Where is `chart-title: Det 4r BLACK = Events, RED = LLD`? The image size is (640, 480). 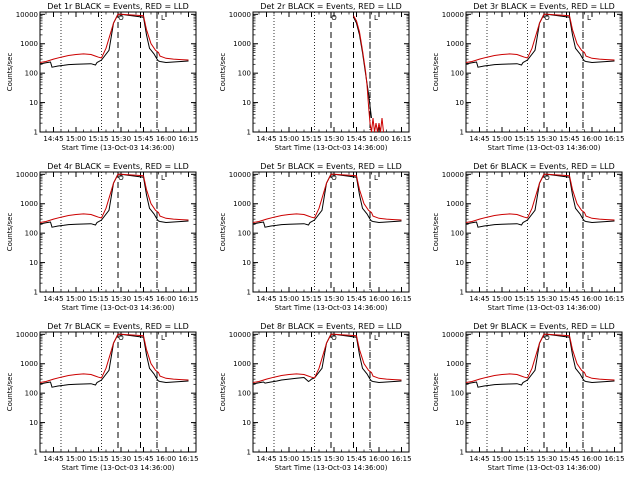 chart-title: Det 4r BLACK = Events, RED = LLD is located at coordinates (118, 166).